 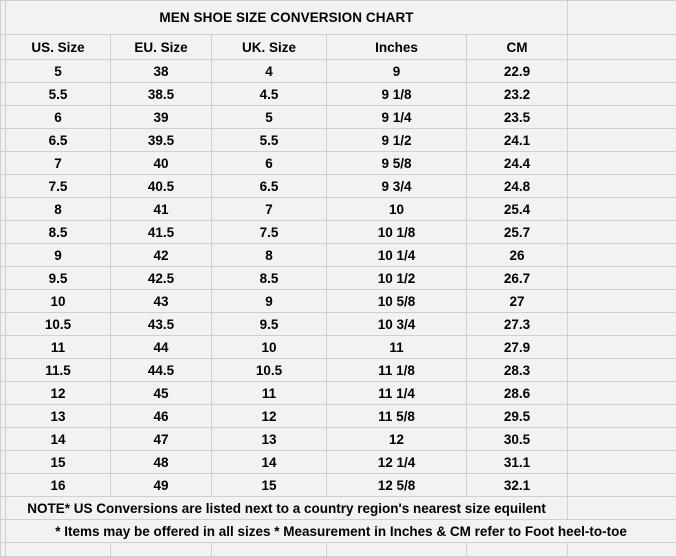 I want to click on table-cell: 12 1/4, so click(x=397, y=462).